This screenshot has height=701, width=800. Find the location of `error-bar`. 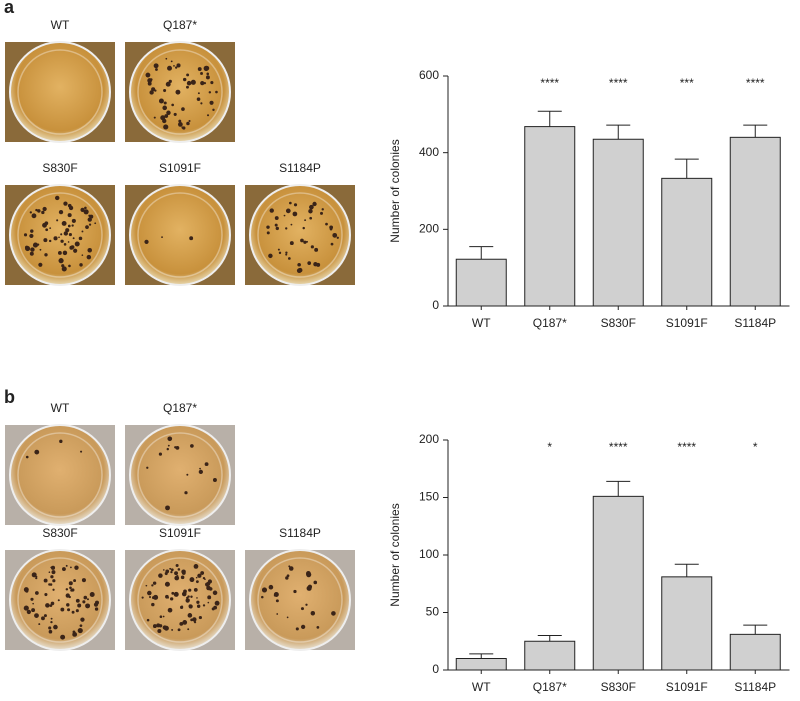

error-bar is located at coordinates (481, 656).